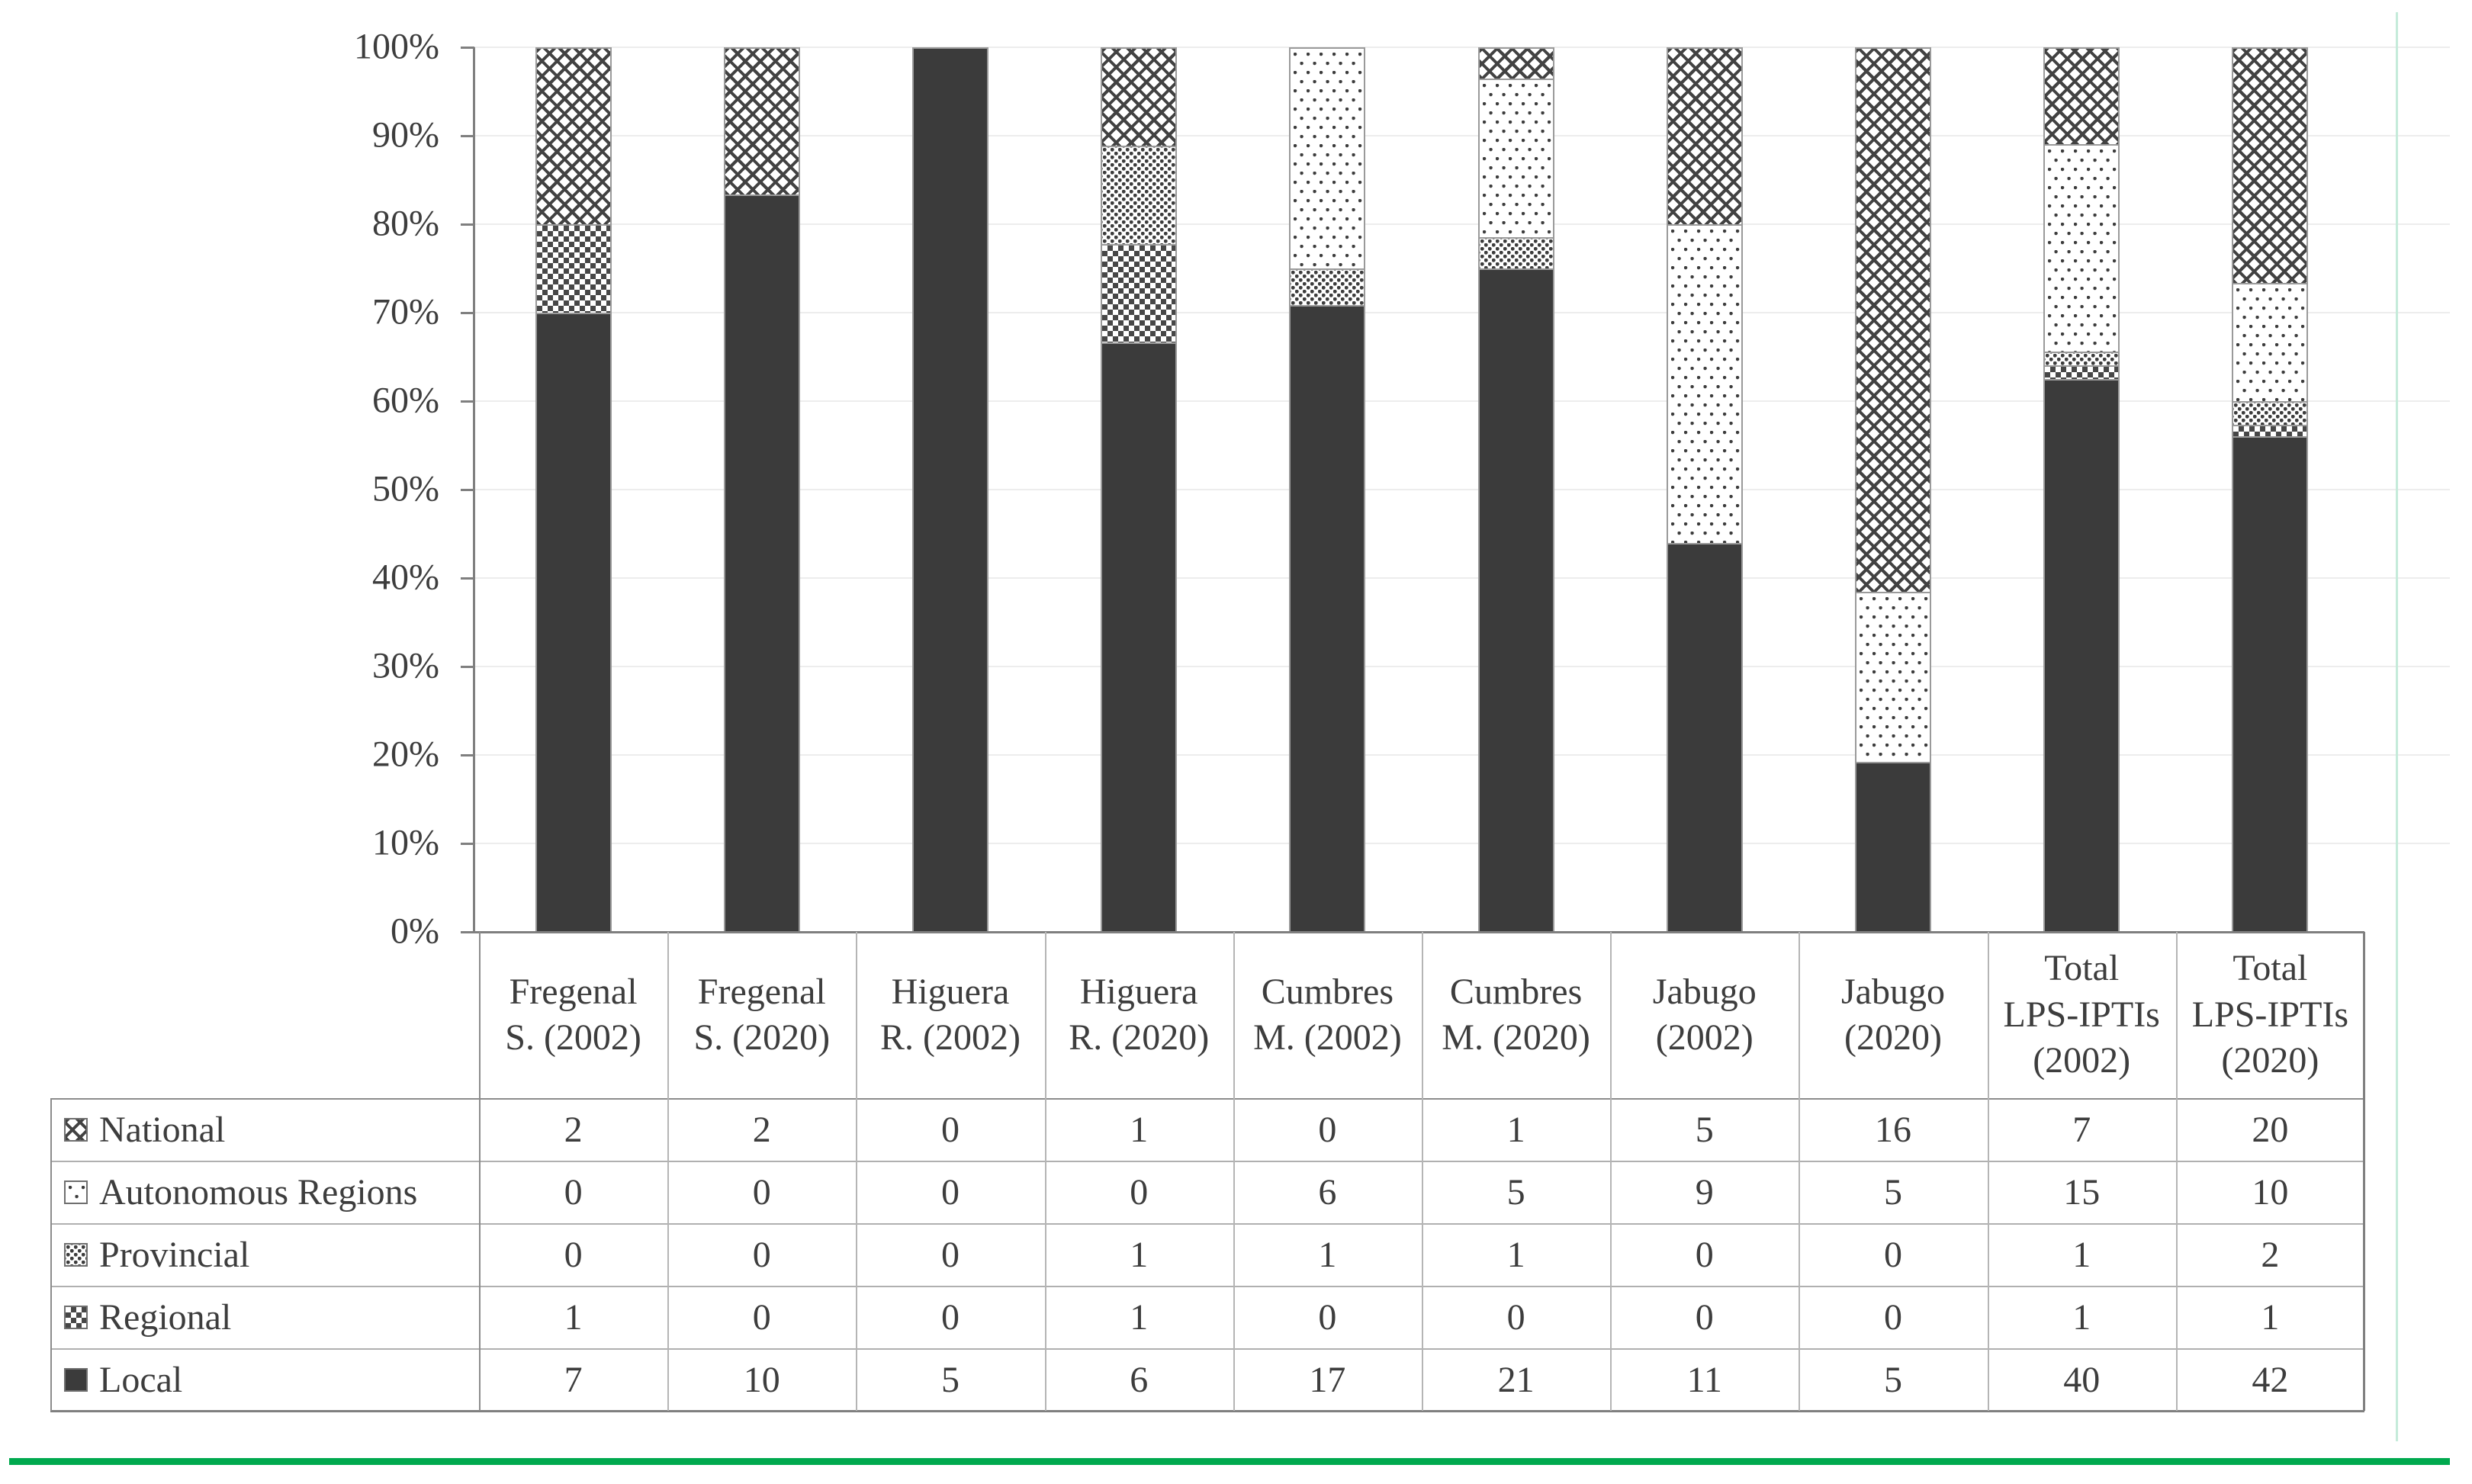 This screenshot has width=2472, height=1484. Describe the element at coordinates (1704, 1379) in the screenshot. I see `table-value-cell: 11` at that location.